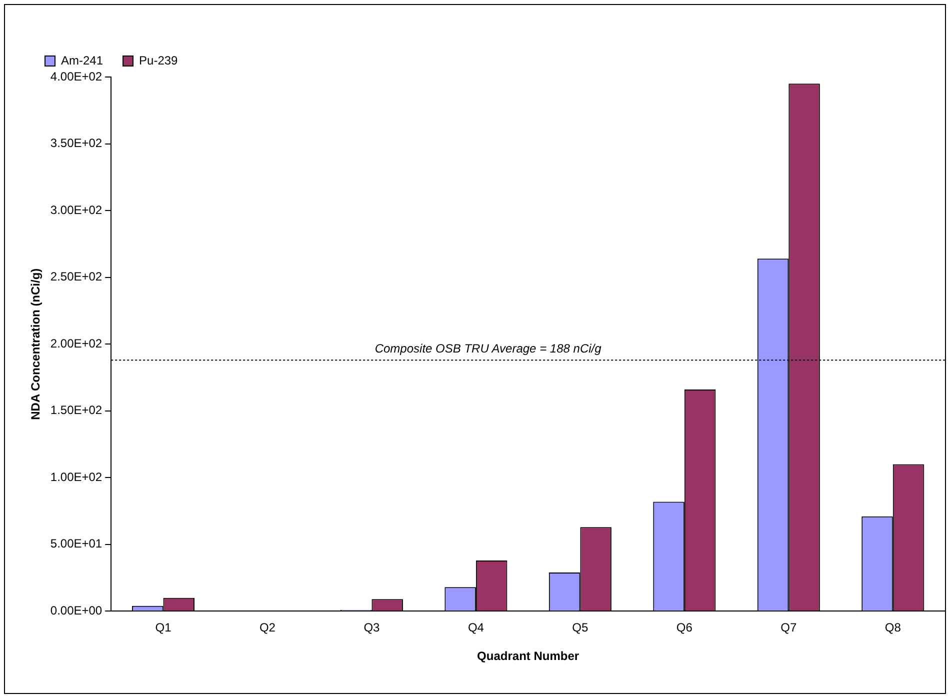  What do you see at coordinates (488, 348) in the screenshot?
I see `ref-line-label: Composite OSB TRU Average = 188 nCi/g` at bounding box center [488, 348].